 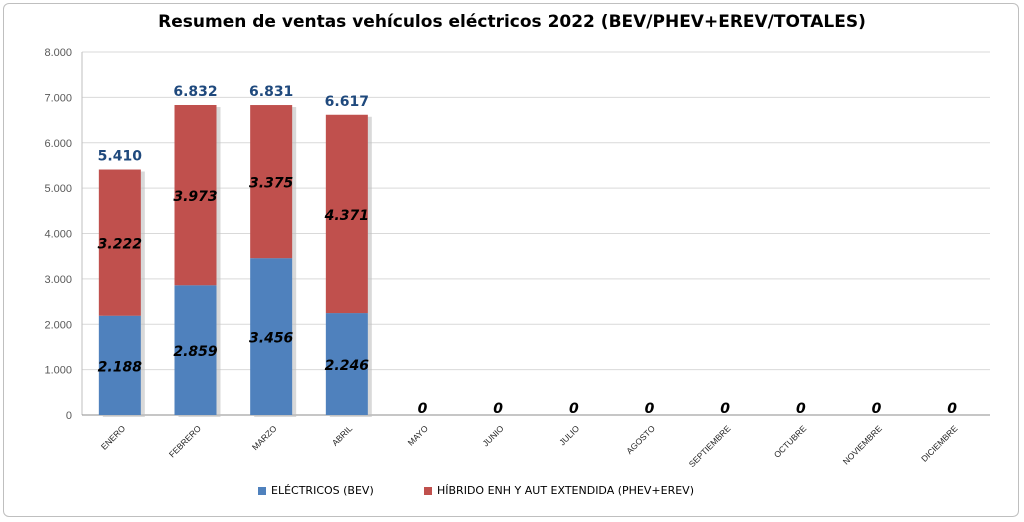 I want to click on data-label-bev: 2.859, so click(x=195, y=352).